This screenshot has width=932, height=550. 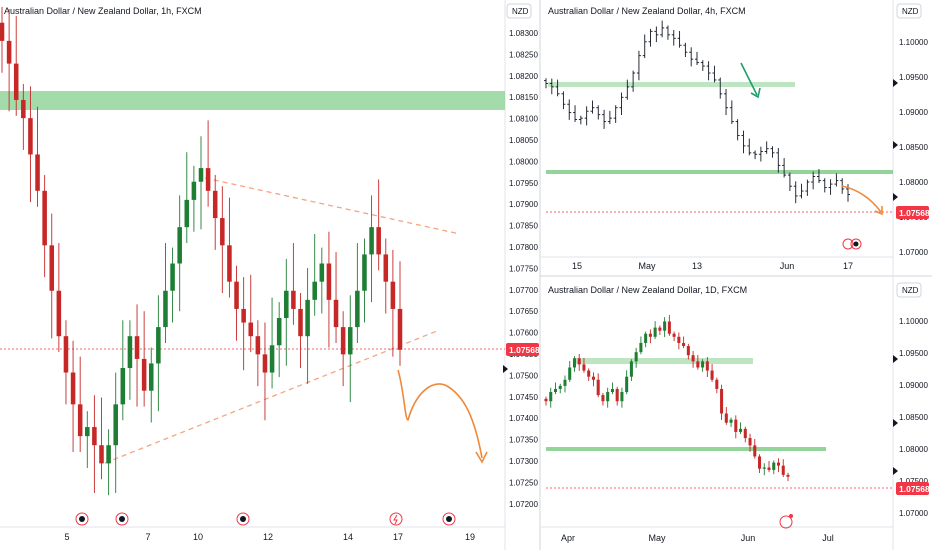 What do you see at coordinates (198, 537) in the screenshot?
I see `x-tick-label: 10` at bounding box center [198, 537].